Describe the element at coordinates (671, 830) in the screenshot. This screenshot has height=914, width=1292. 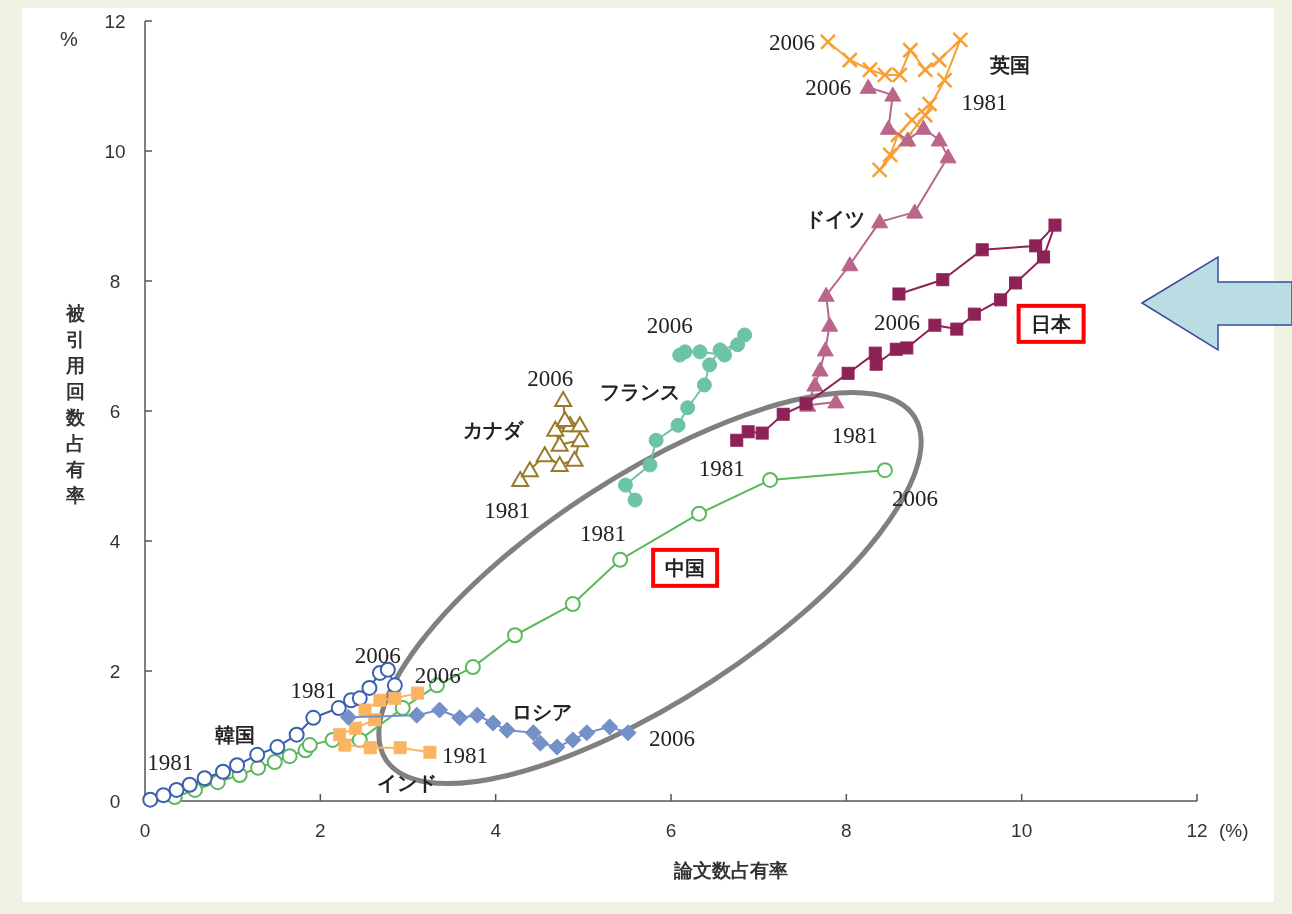
I see `x-tick-label: 6` at that location.